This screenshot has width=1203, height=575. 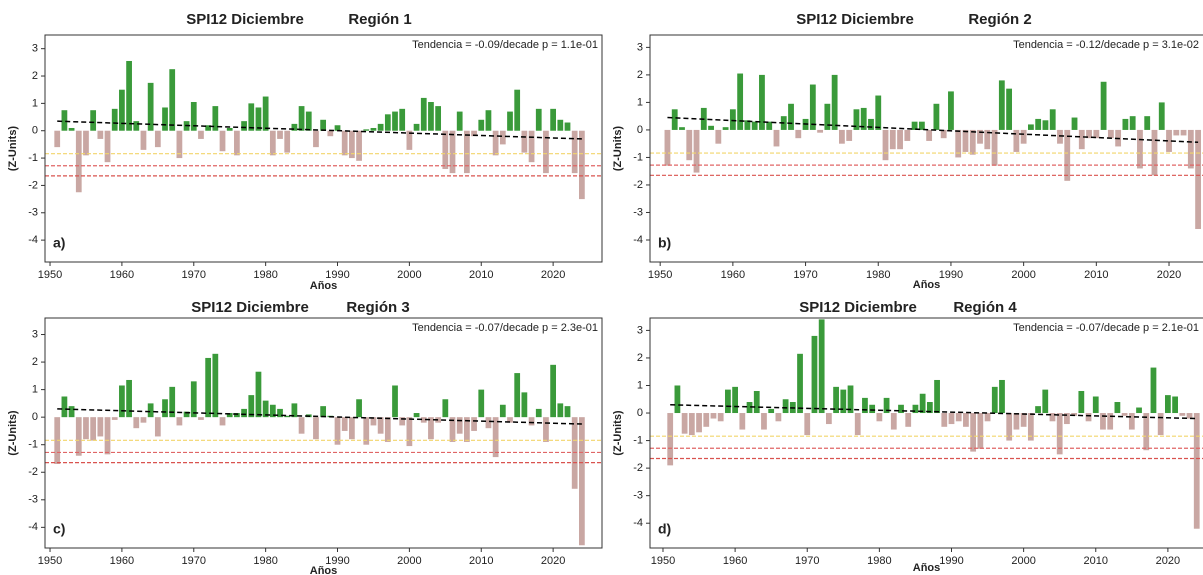 What do you see at coordinates (1106, 328) in the screenshot?
I see `annotation: Tendencia = -0.07/decade p = 2.1e-01` at bounding box center [1106, 328].